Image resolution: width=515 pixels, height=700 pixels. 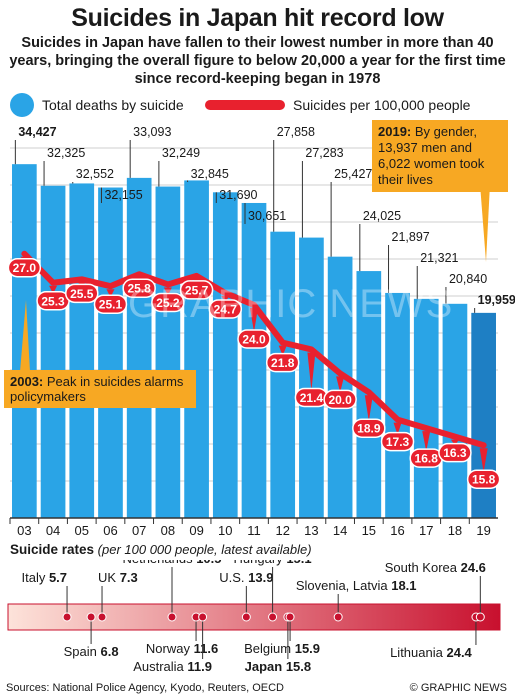 I want to click on x-tick-label: 12, so click(x=282, y=530).